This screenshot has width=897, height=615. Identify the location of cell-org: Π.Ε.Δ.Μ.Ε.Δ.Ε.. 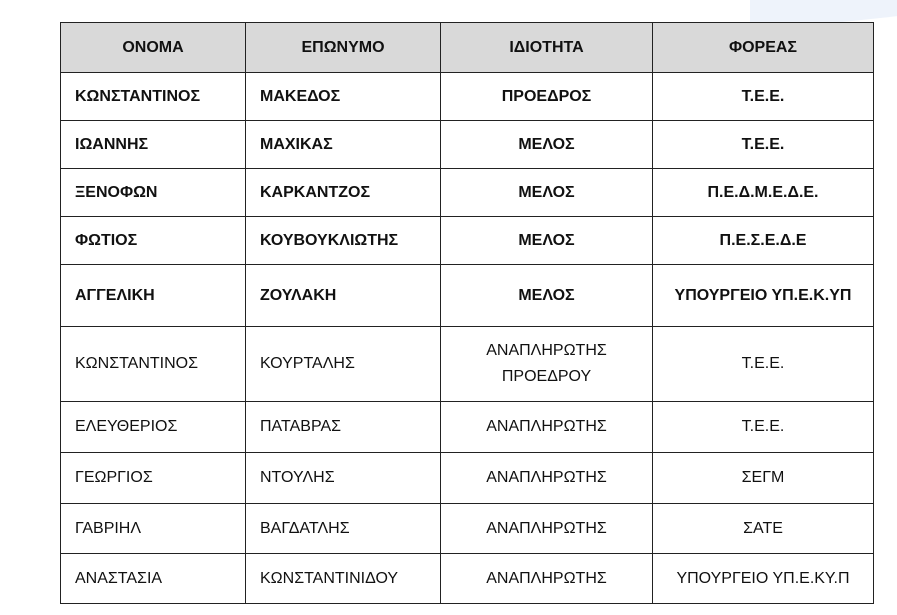
(763, 192).